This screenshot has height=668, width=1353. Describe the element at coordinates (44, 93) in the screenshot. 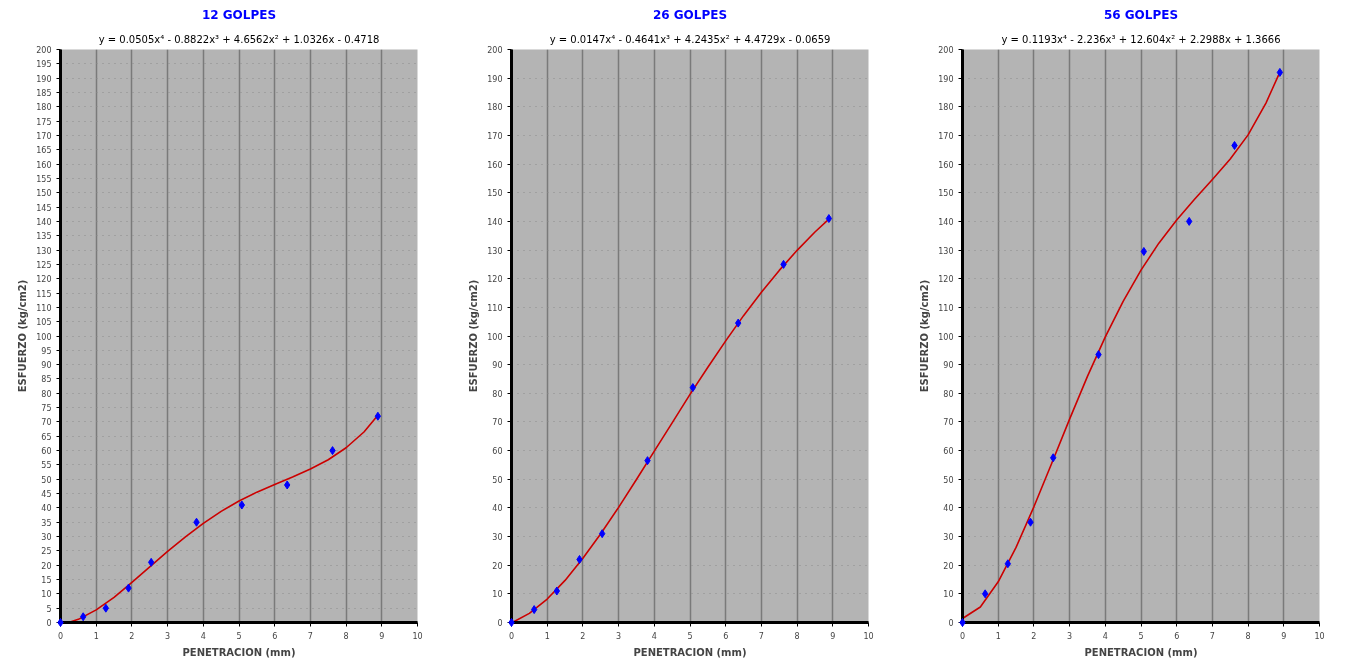

I see `y-tick-label: 185` at that location.